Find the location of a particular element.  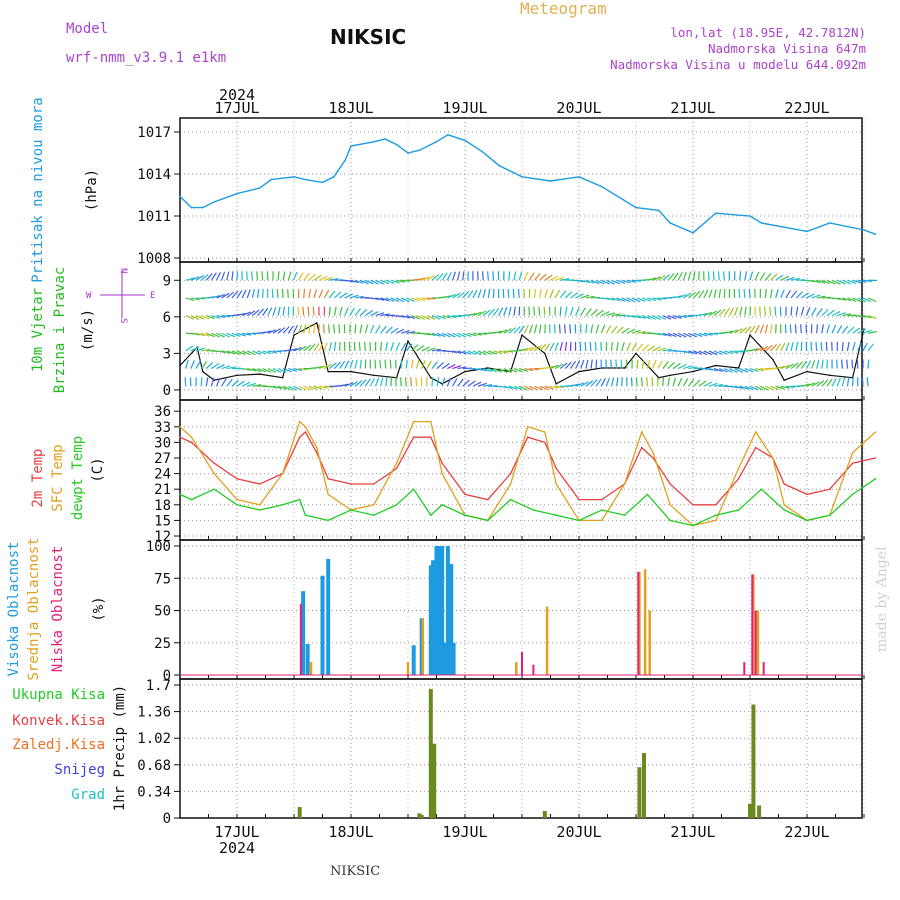

year-label-top: 2024 is located at coordinates (237, 95).